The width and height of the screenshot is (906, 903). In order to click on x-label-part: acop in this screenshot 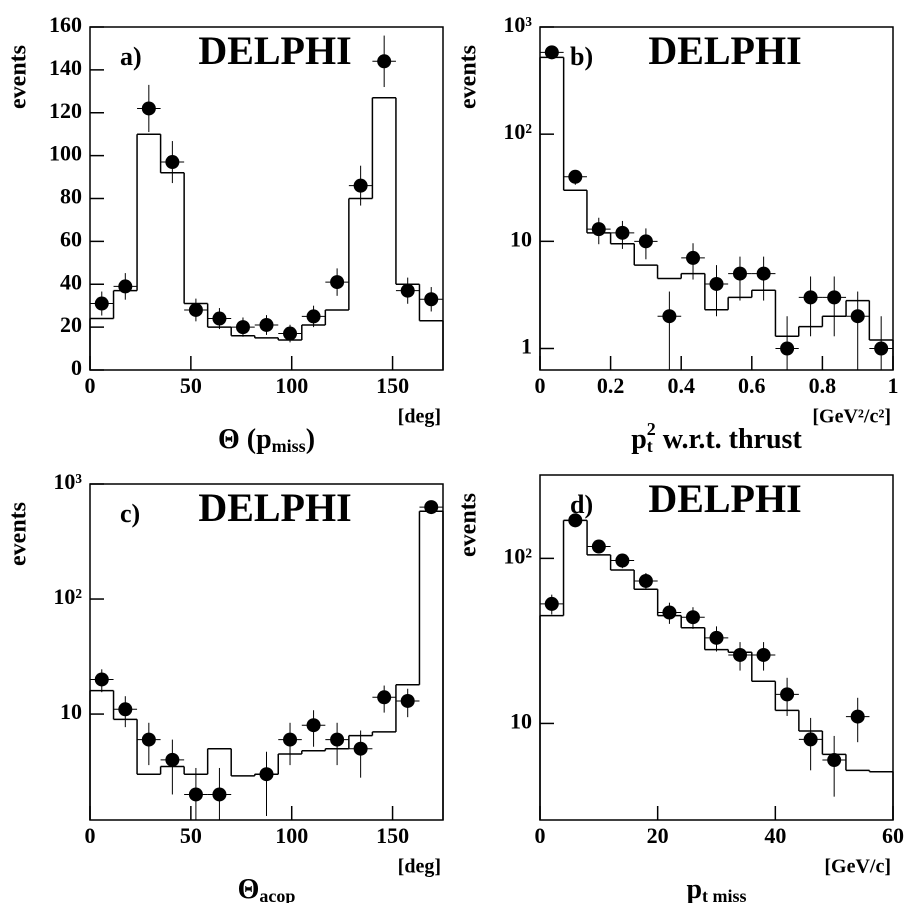, I will do `click(277, 894)`.